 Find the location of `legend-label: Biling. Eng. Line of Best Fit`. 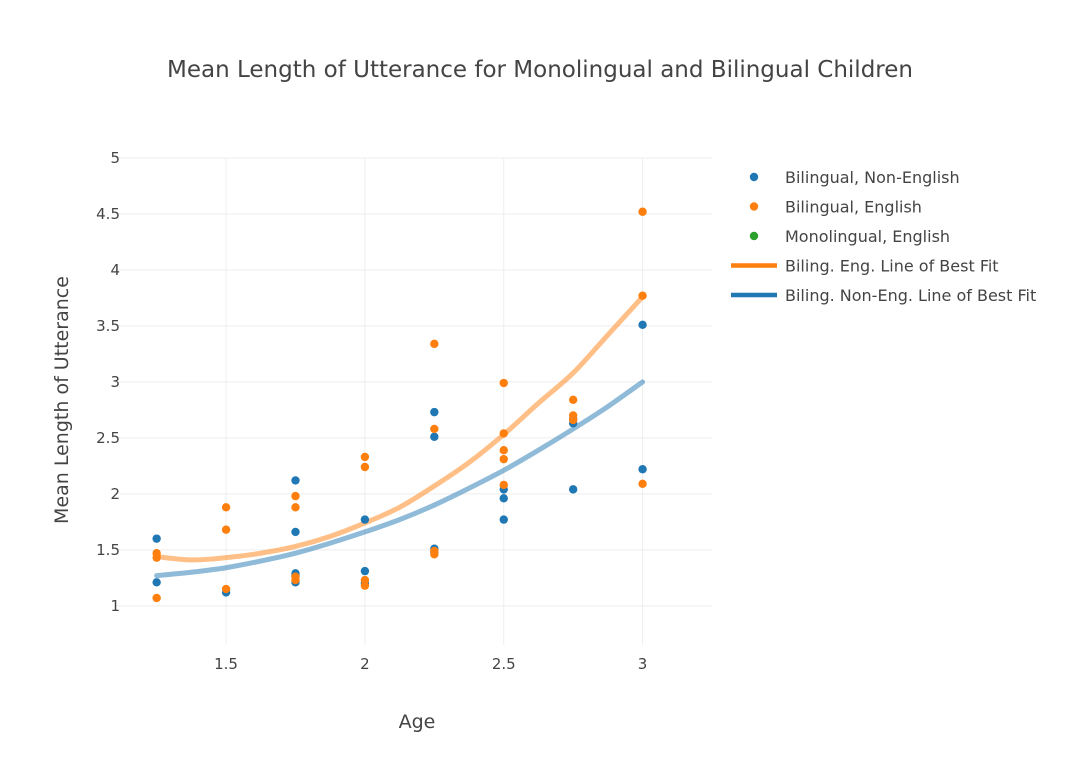

legend-label: Biling. Eng. Line of Best Fit is located at coordinates (892, 266).